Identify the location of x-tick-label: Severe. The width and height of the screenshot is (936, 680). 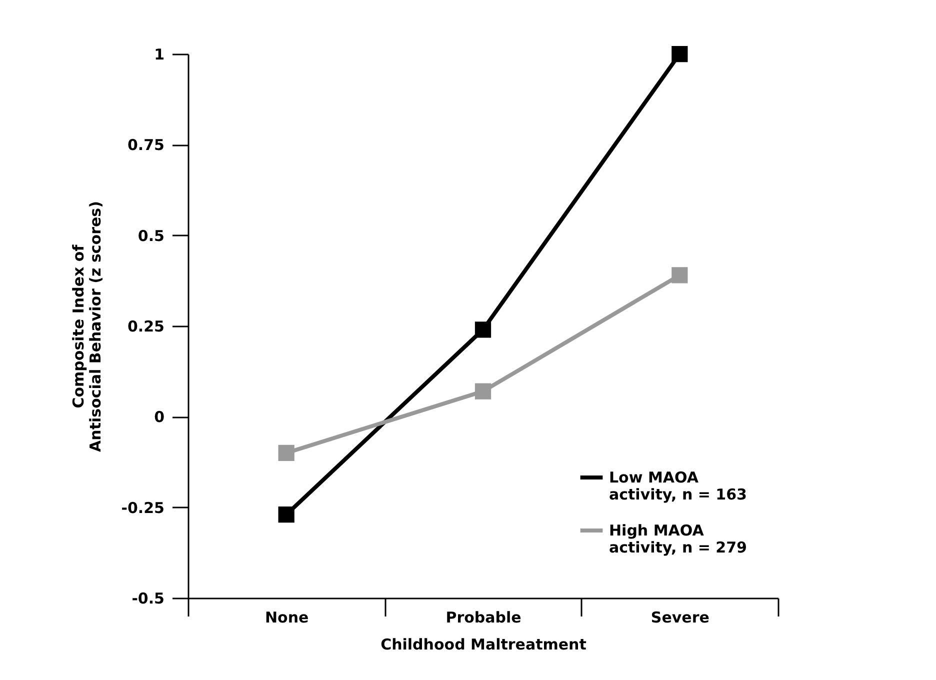
(680, 617).